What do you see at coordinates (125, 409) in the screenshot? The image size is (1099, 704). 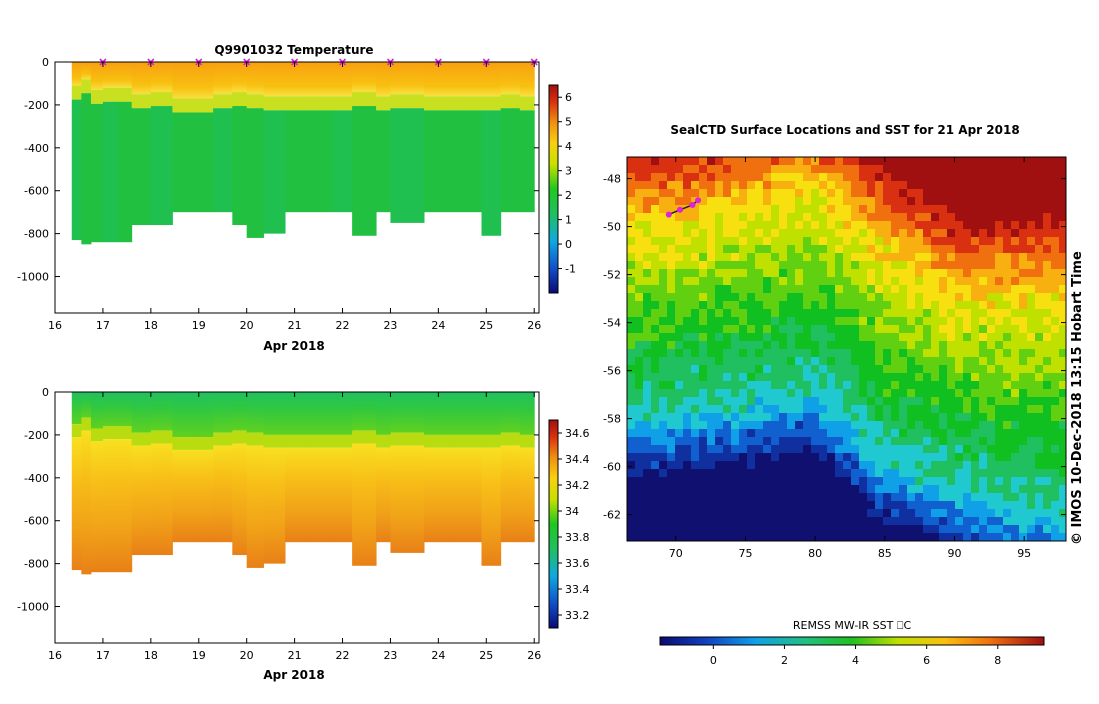 I see `salinity-profile-upper` at bounding box center [125, 409].